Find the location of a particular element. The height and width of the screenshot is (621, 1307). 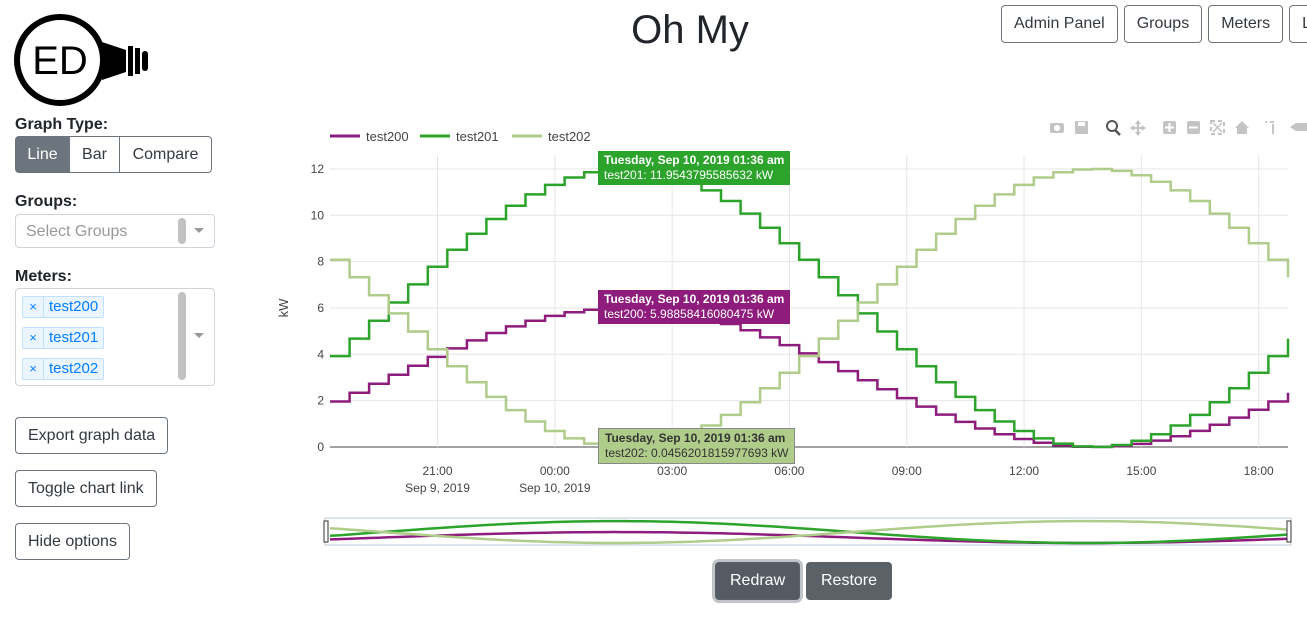

meters-select: × test200 × test201 × test202 is located at coordinates (115, 337).